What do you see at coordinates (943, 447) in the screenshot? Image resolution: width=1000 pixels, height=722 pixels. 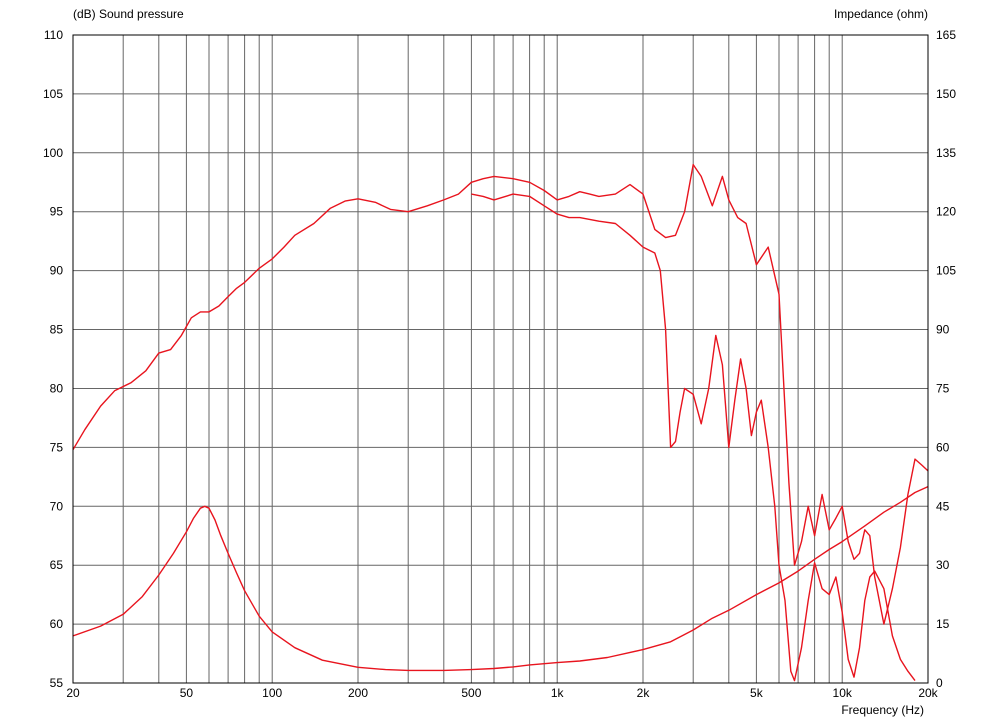 I see `right-axis-tick-label: 60` at bounding box center [943, 447].